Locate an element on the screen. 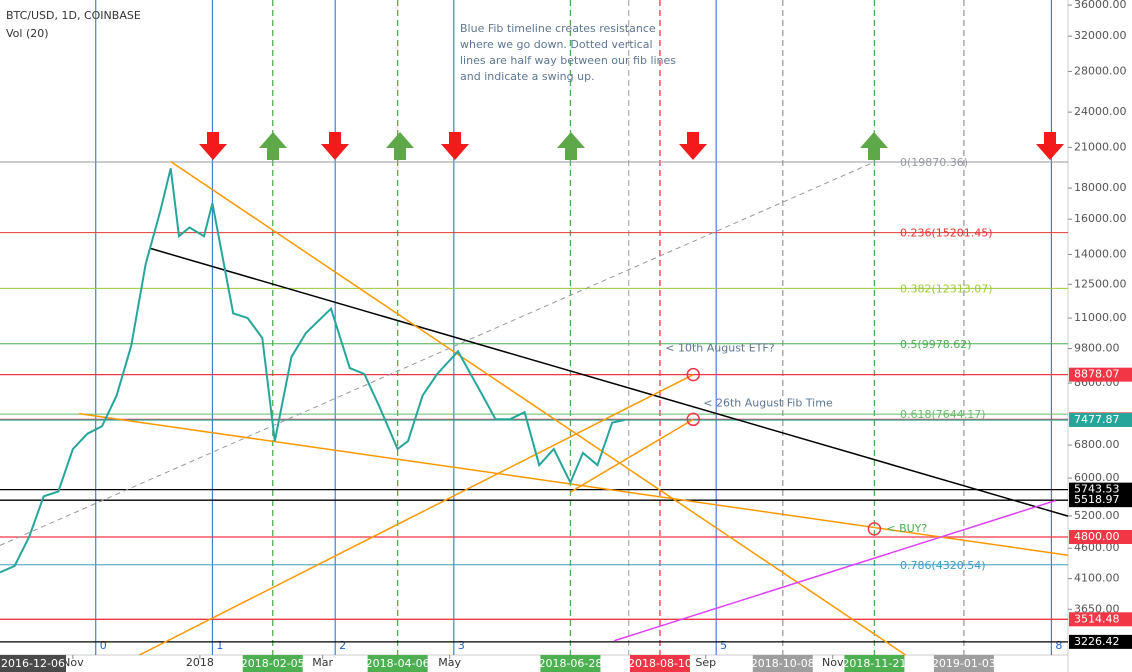 This screenshot has width=1132, height=672. y-tick-label: 36000.00 is located at coordinates (1100, 5).